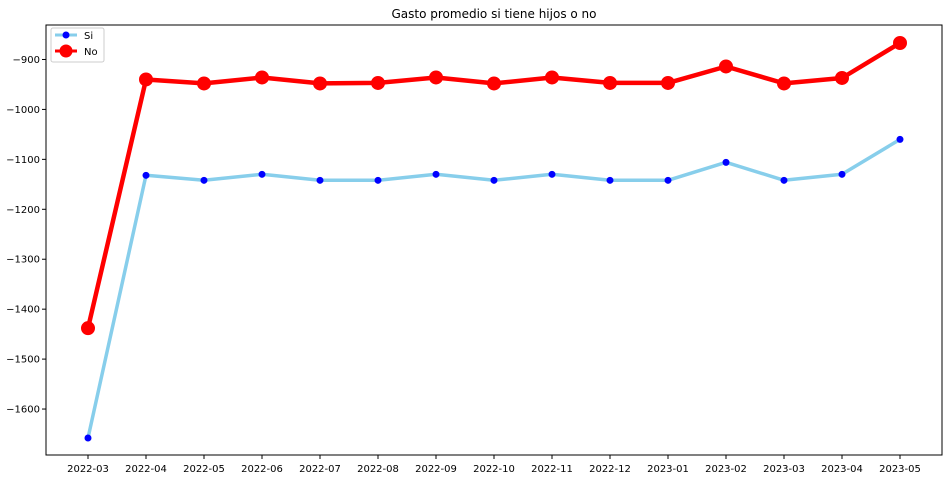  What do you see at coordinates (23, 360) in the screenshot?
I see `y-tick-label: −1500` at bounding box center [23, 360].